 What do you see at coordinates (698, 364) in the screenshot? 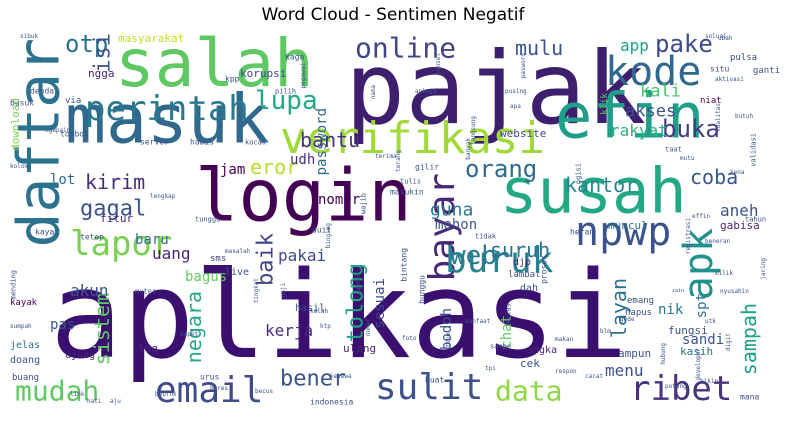
I see `word-developer: developer` at bounding box center [698, 364].